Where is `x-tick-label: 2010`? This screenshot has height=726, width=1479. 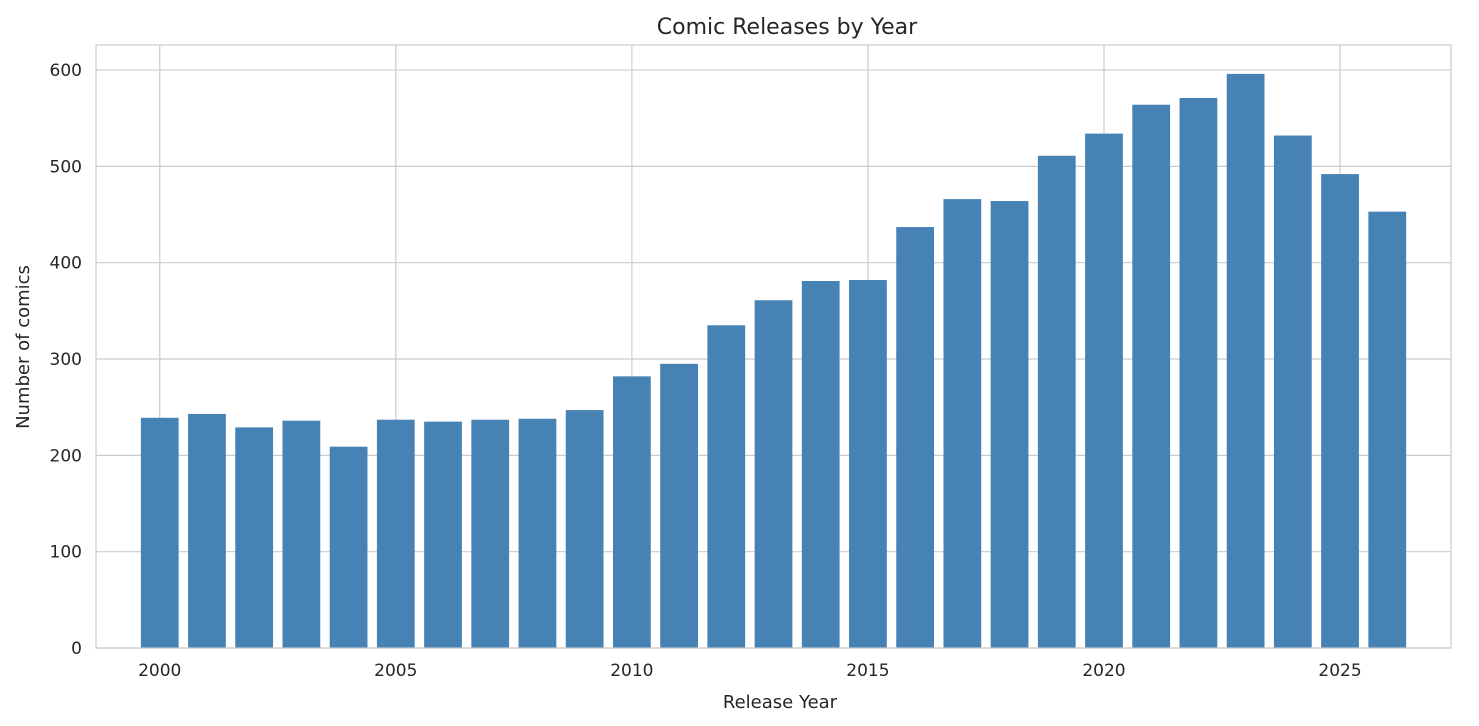
x-tick-label: 2010 is located at coordinates (631, 671).